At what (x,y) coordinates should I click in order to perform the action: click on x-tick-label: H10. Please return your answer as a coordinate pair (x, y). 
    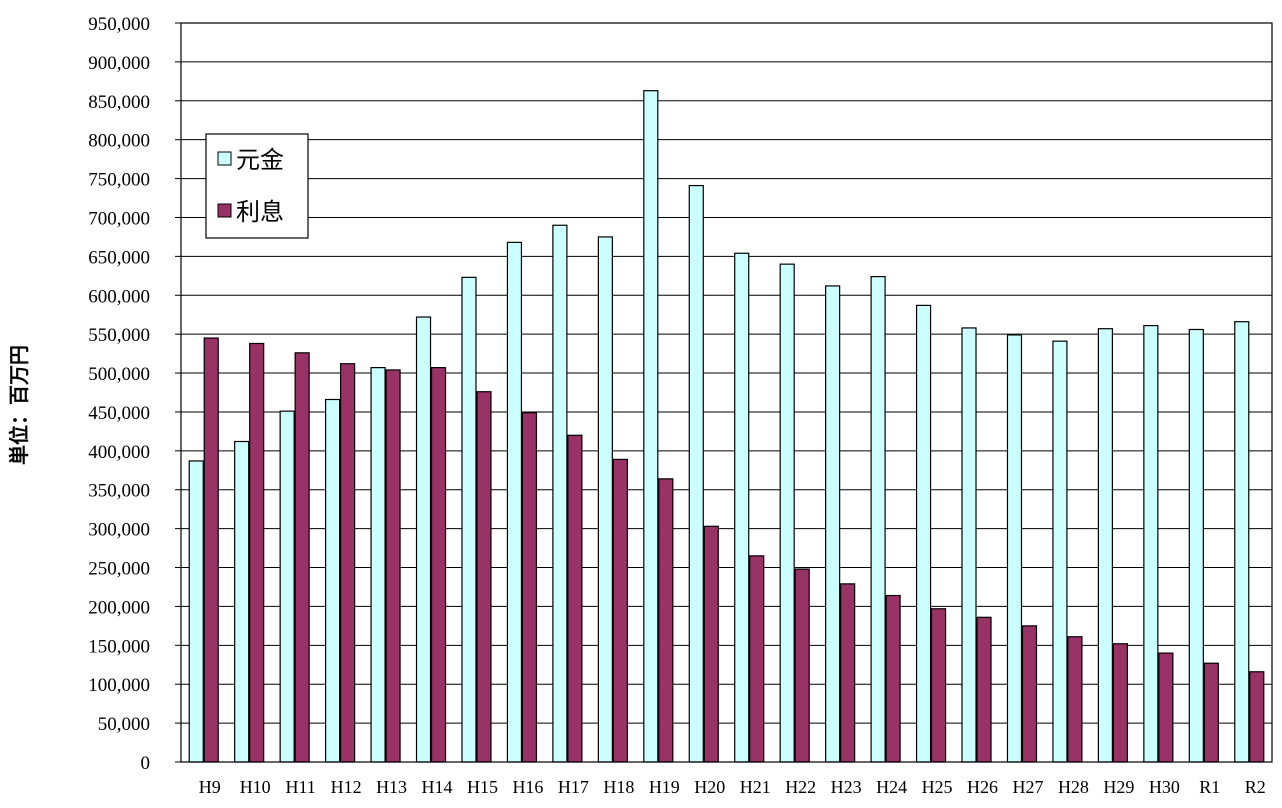
    Looking at the image, I should click on (255, 787).